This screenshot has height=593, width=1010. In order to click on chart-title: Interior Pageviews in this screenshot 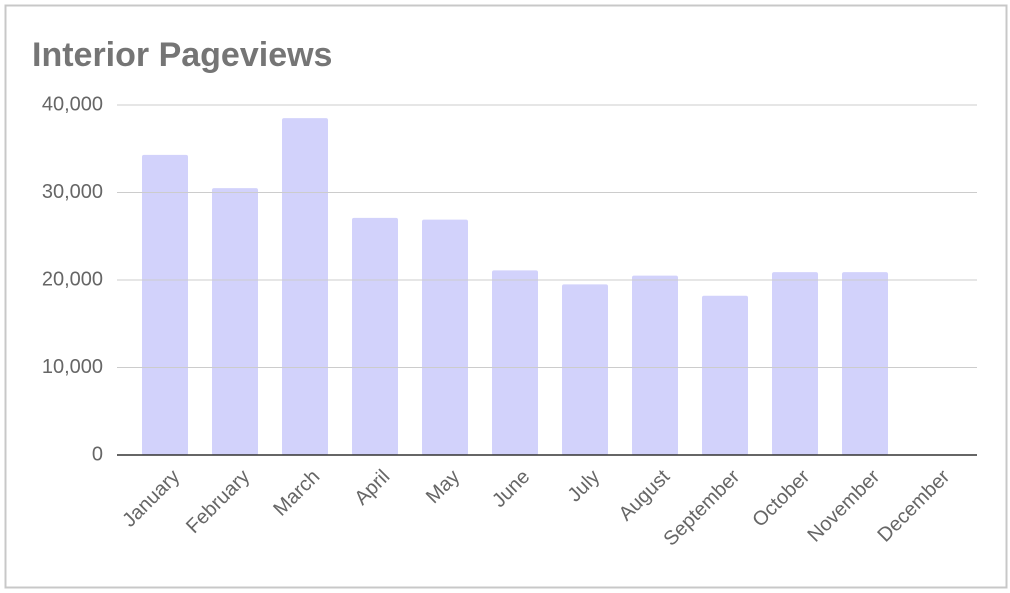, I will do `click(182, 55)`.